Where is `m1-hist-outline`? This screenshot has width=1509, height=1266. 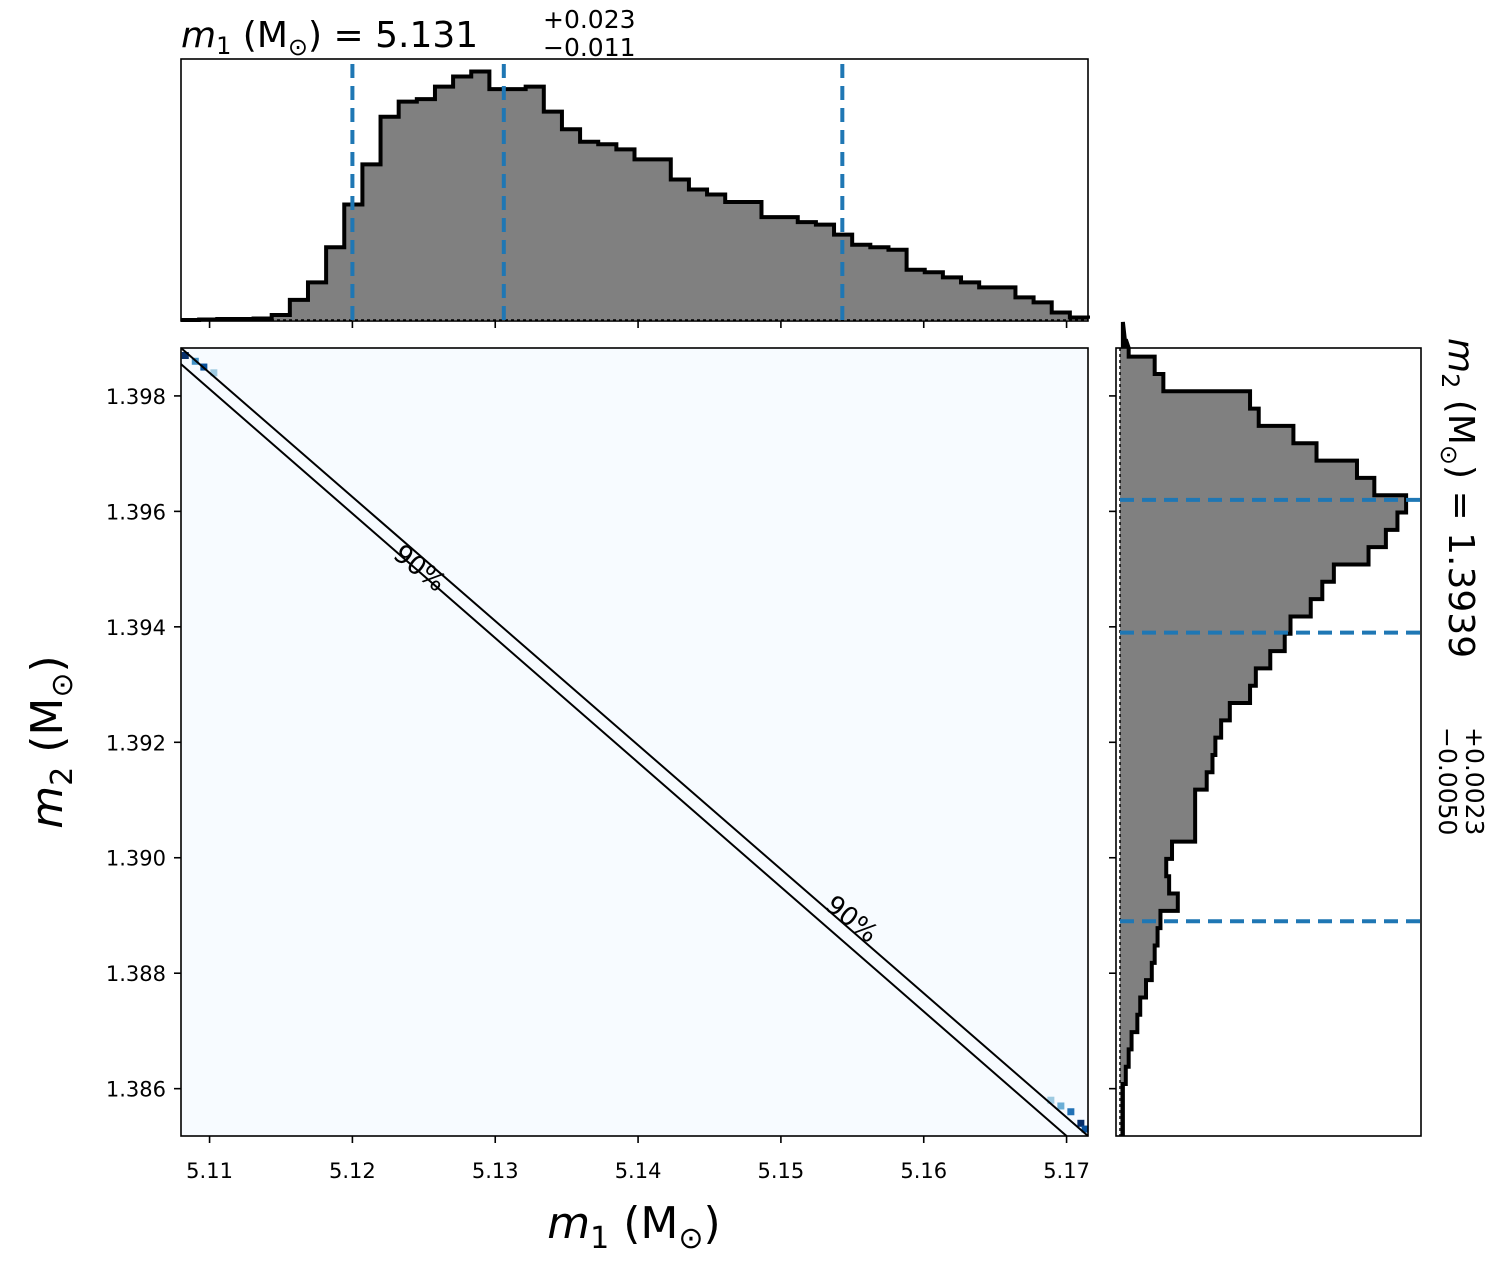
m1-hist-outline is located at coordinates (635, 195).